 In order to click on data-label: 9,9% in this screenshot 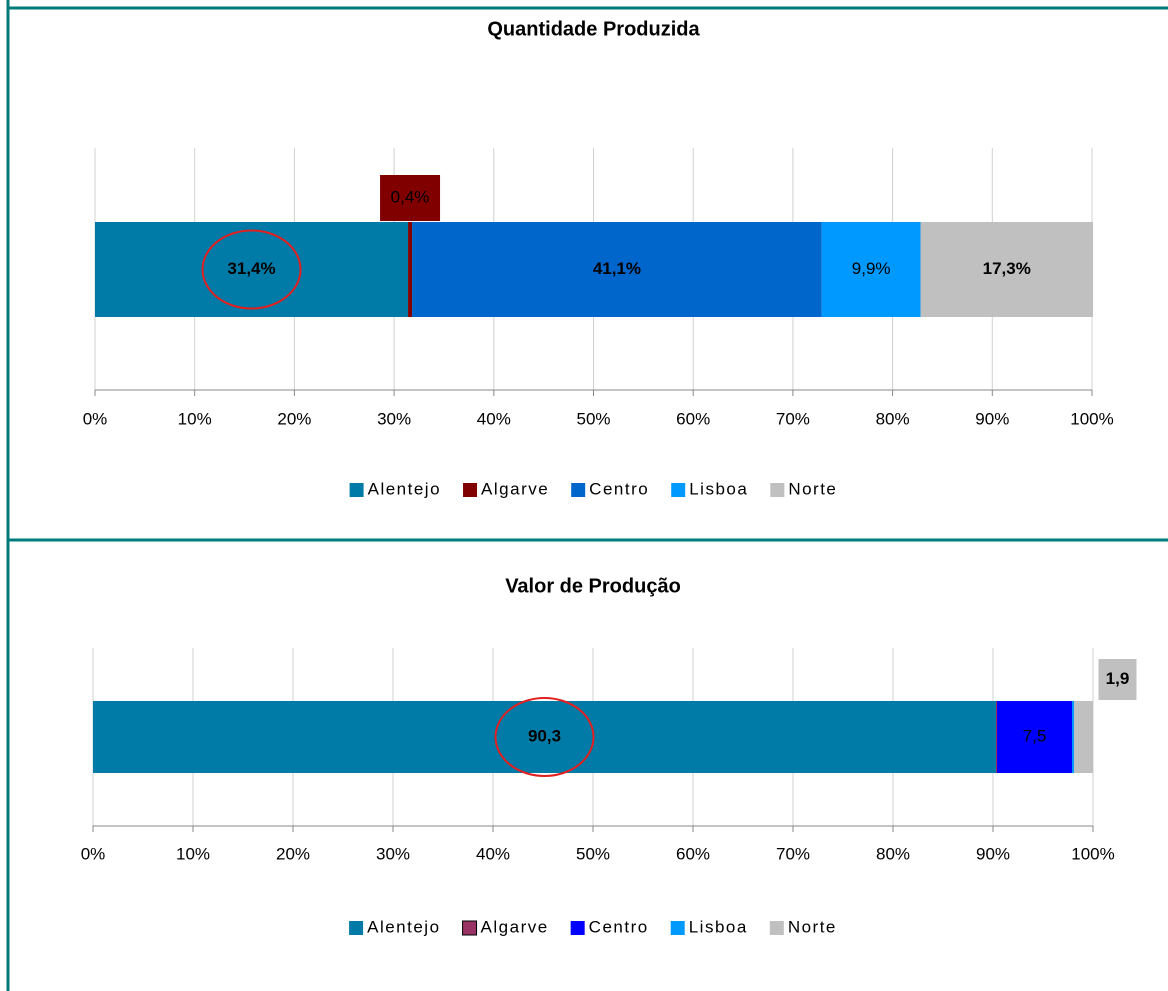, I will do `click(871, 268)`.